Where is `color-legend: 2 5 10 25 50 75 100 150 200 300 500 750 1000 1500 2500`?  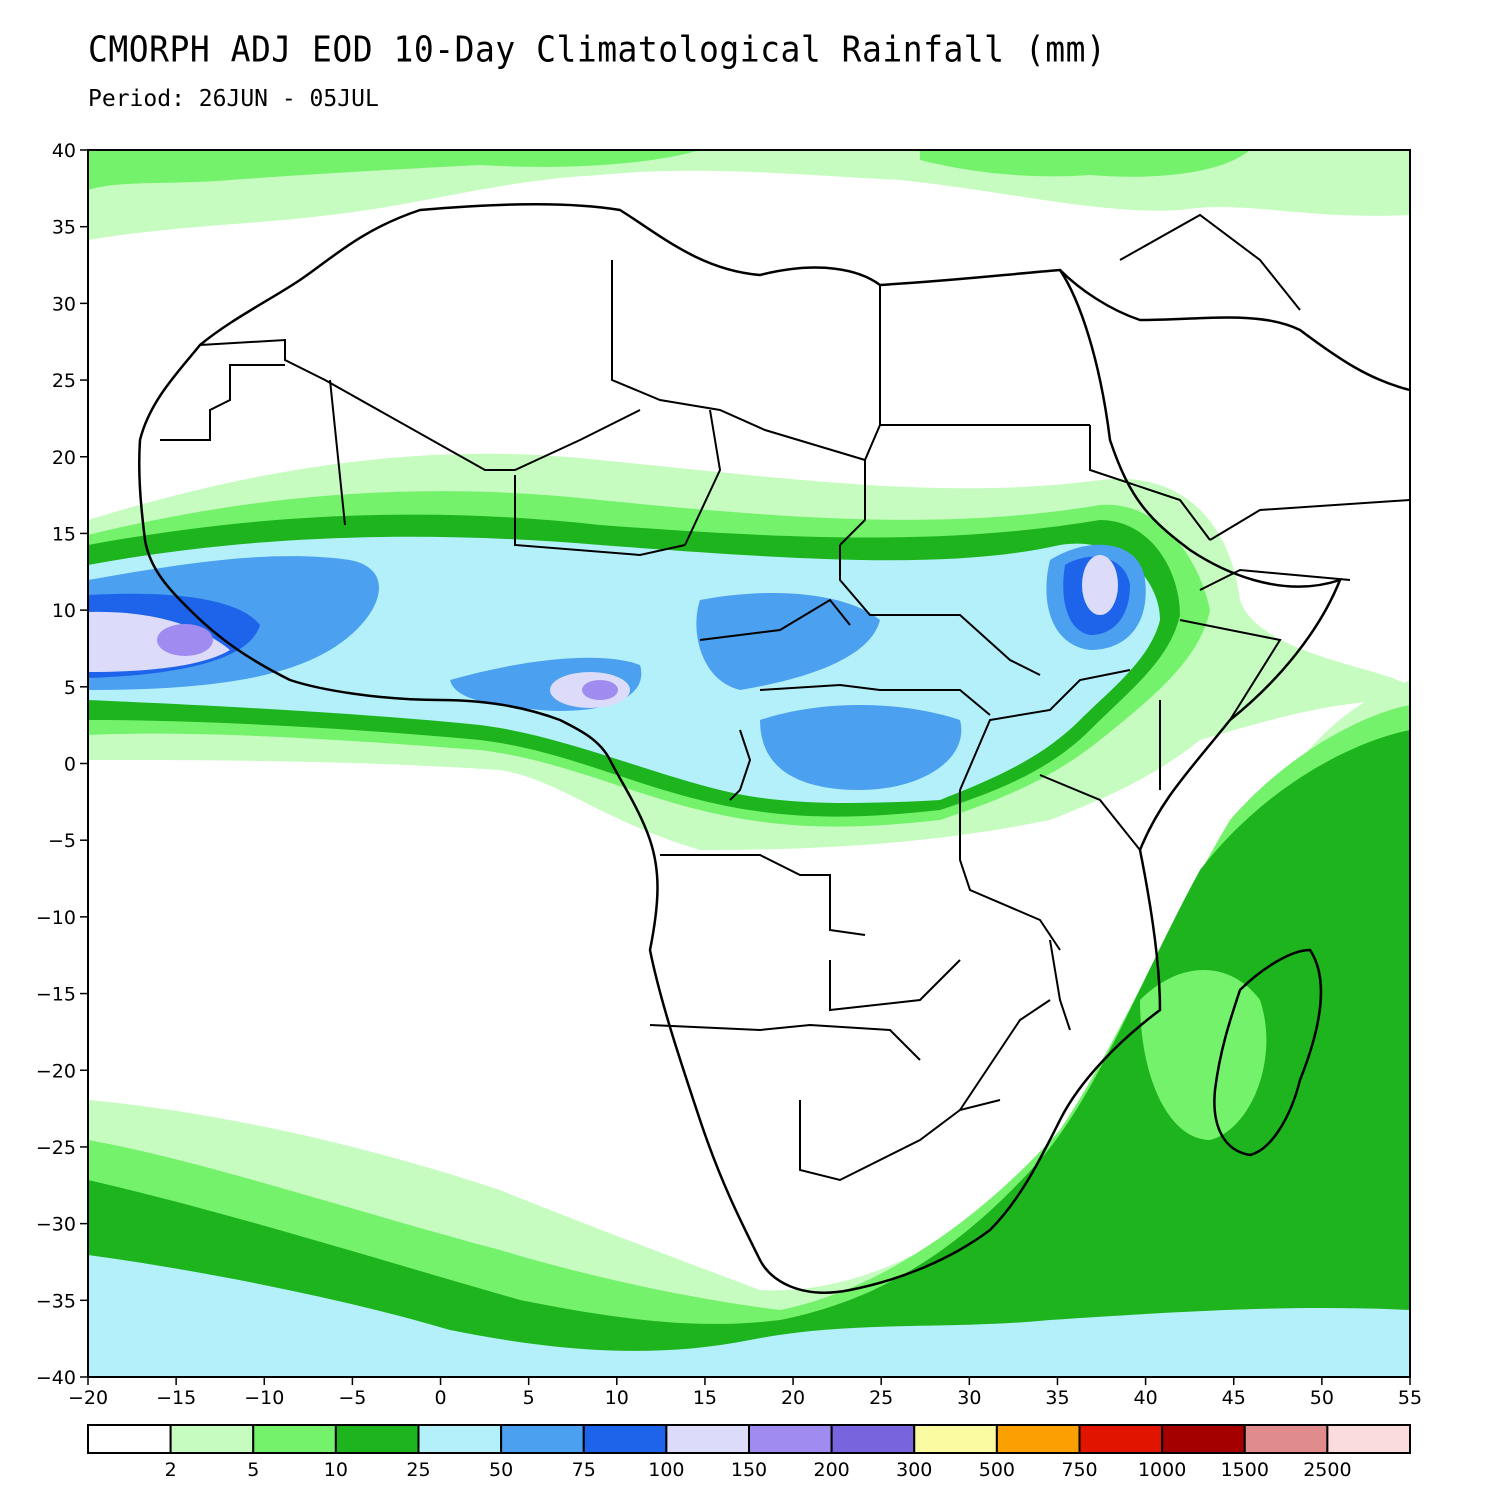
color-legend: 2 5 10 25 50 75 100 150 200 300 500 750 1000 1500 2500 is located at coordinates (749, 1452).